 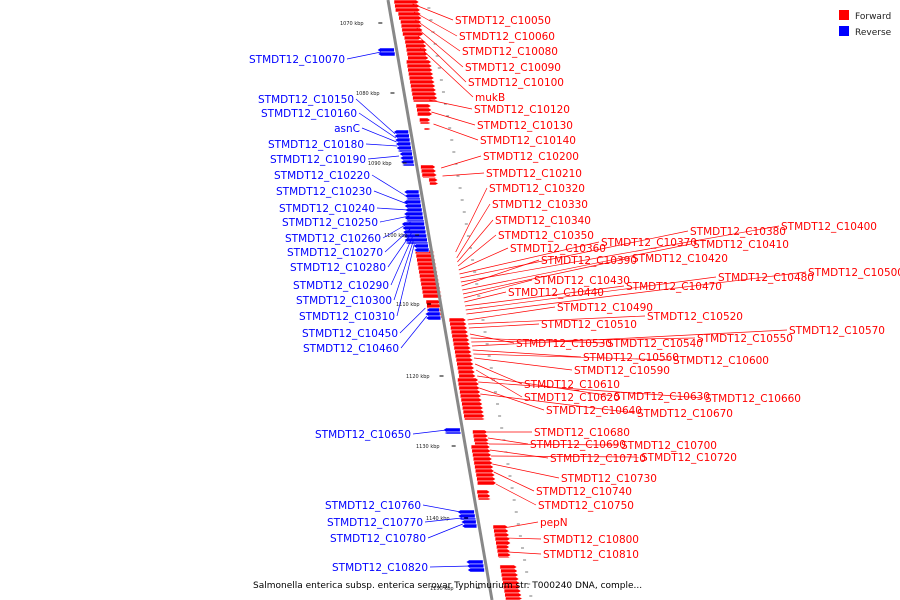 I want to click on reverse-gene-label: STMDT12_C10460, so click(x=351, y=349).